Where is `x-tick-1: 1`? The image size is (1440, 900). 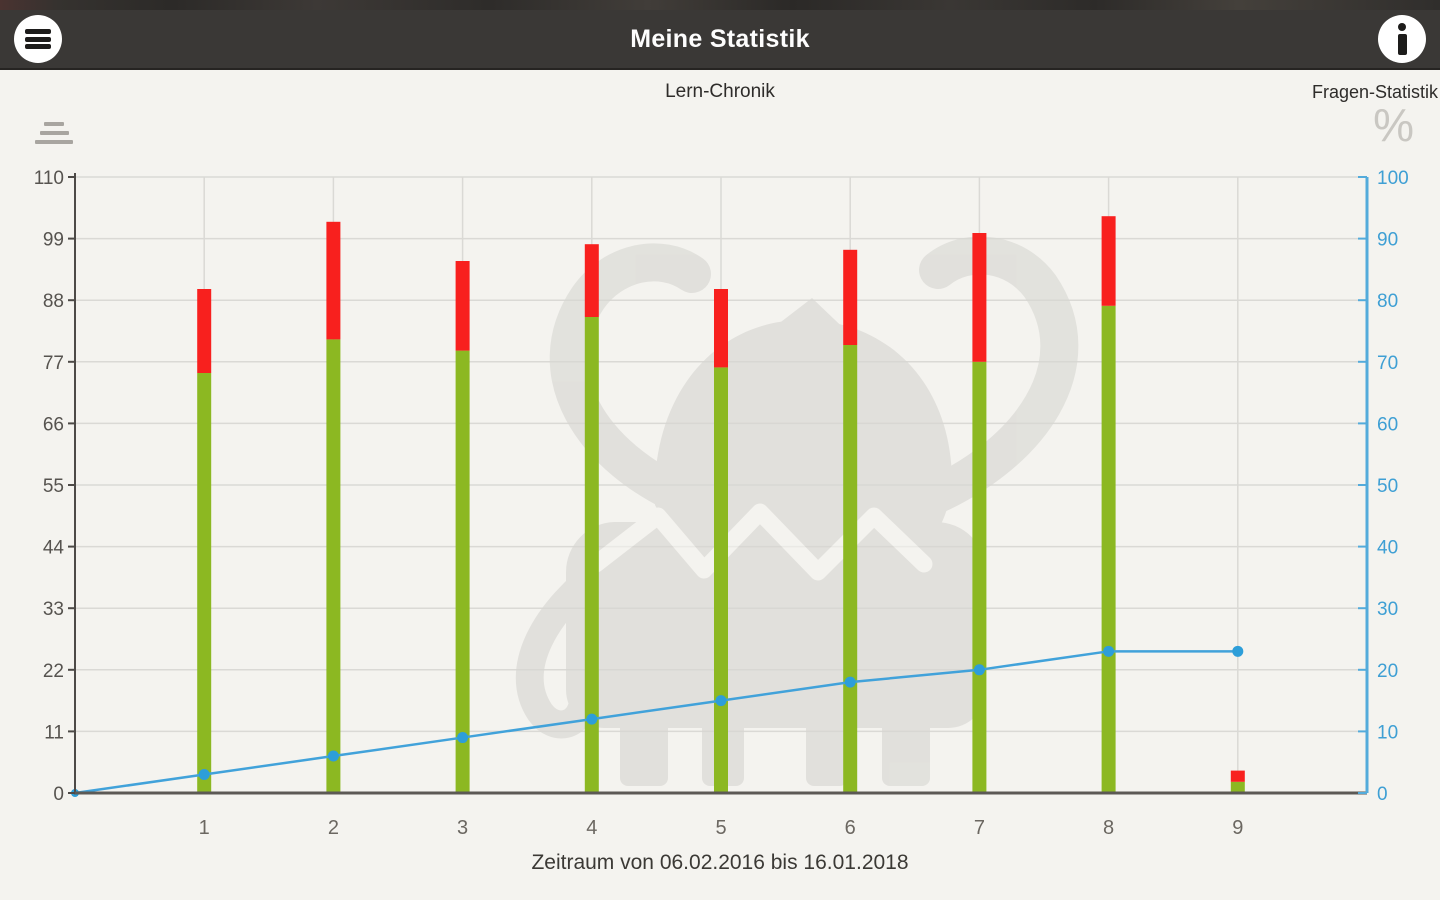
x-tick-1: 1 is located at coordinates (204, 828).